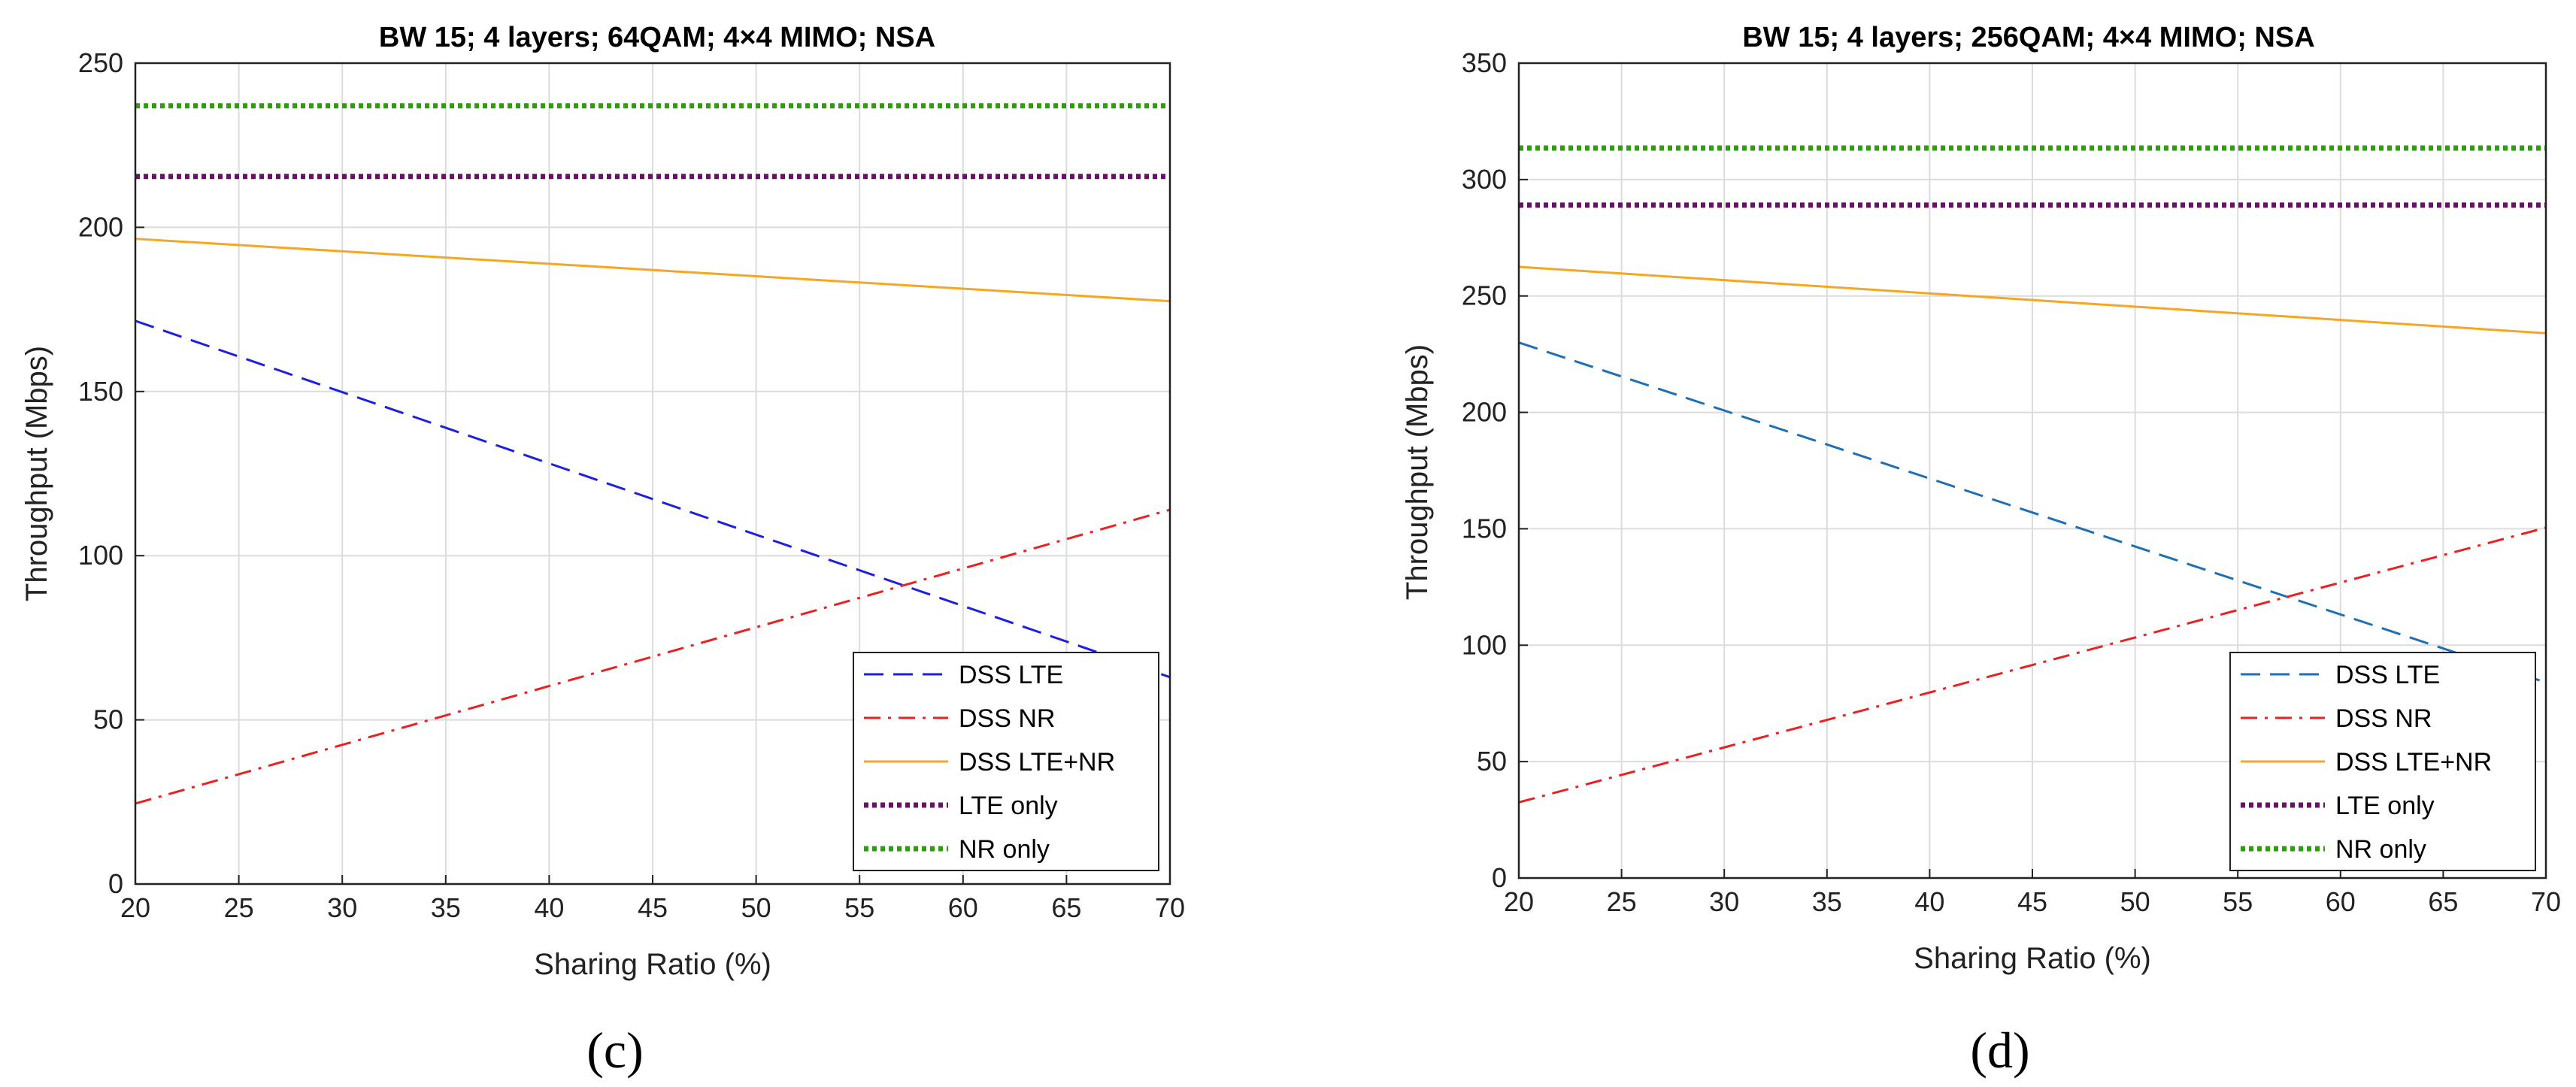 This screenshot has width=2576, height=1087. What do you see at coordinates (1484, 179) in the screenshot?
I see `y-tick-label: 300` at bounding box center [1484, 179].